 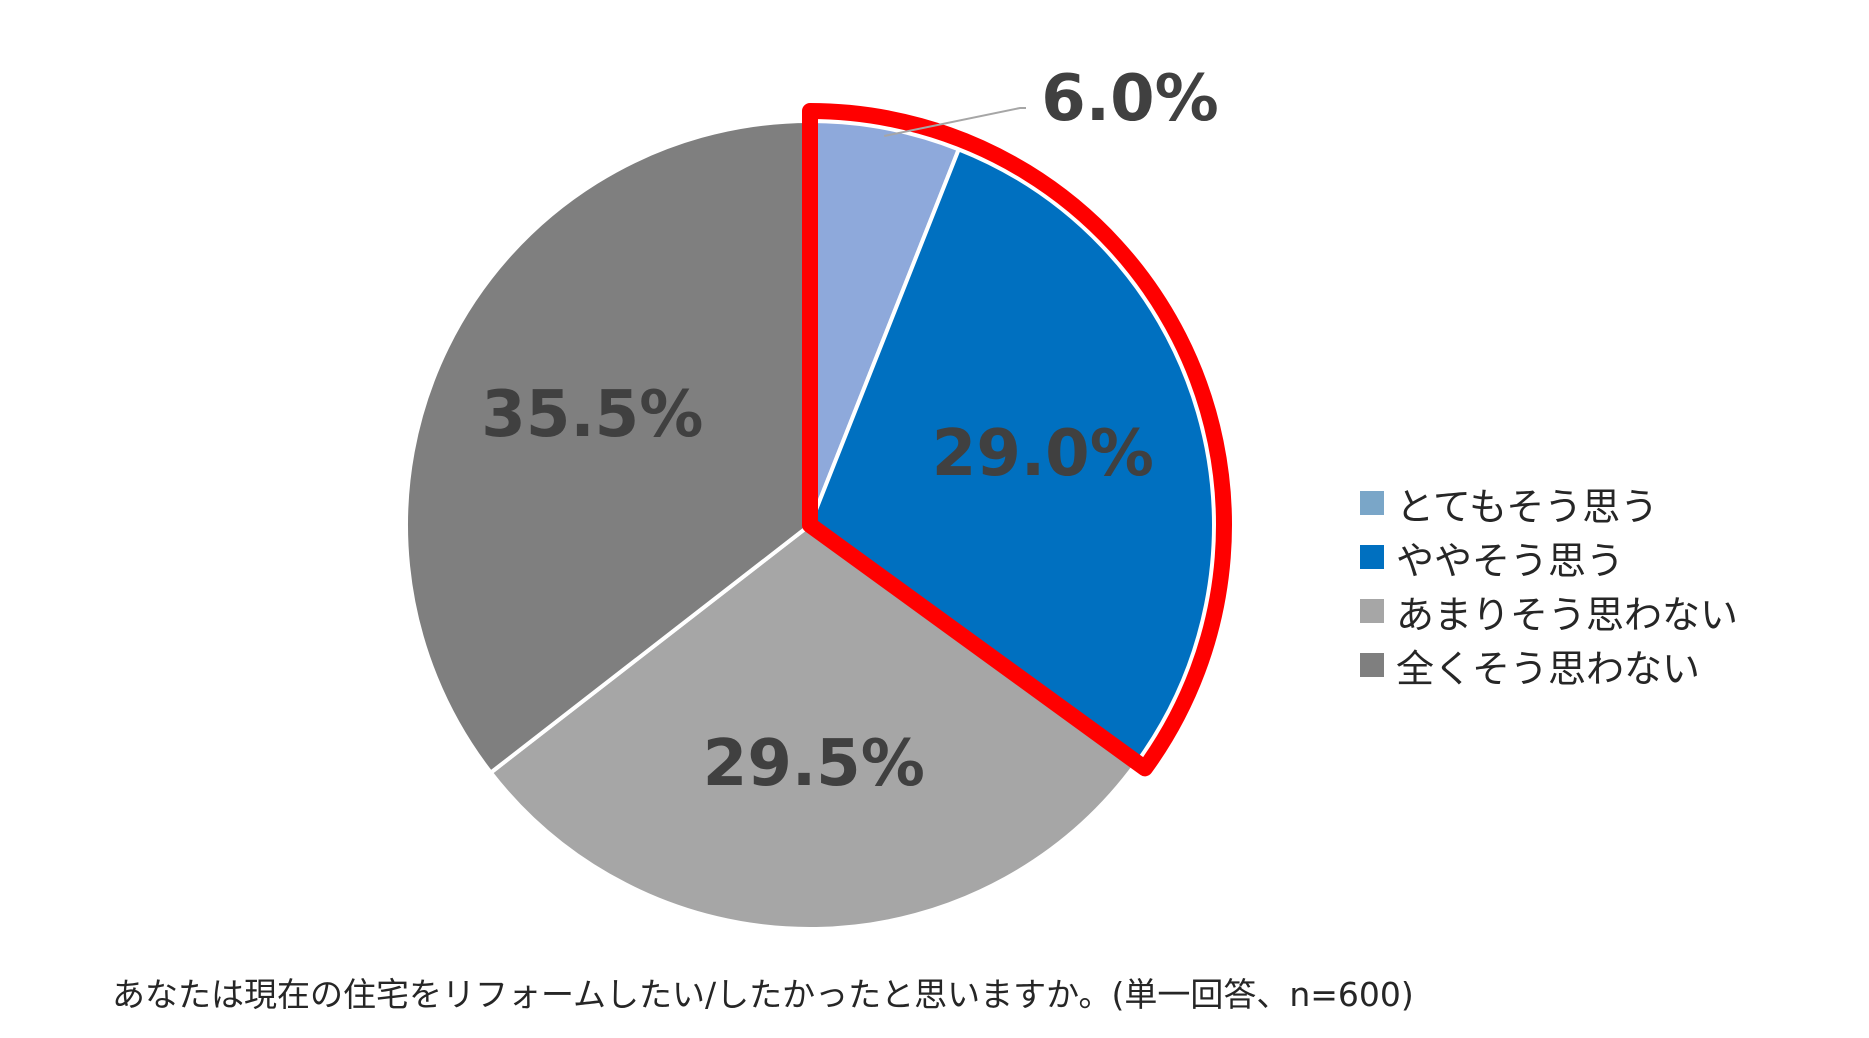 What do you see at coordinates (1510, 560) in the screenshot?
I see `legend-label: ややそう思う` at bounding box center [1510, 560].